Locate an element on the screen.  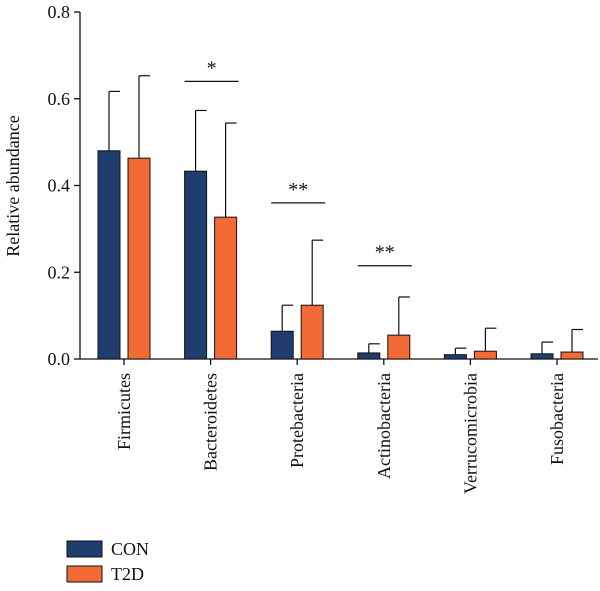
y-tick-label: 0.0 is located at coordinates (59, 359).